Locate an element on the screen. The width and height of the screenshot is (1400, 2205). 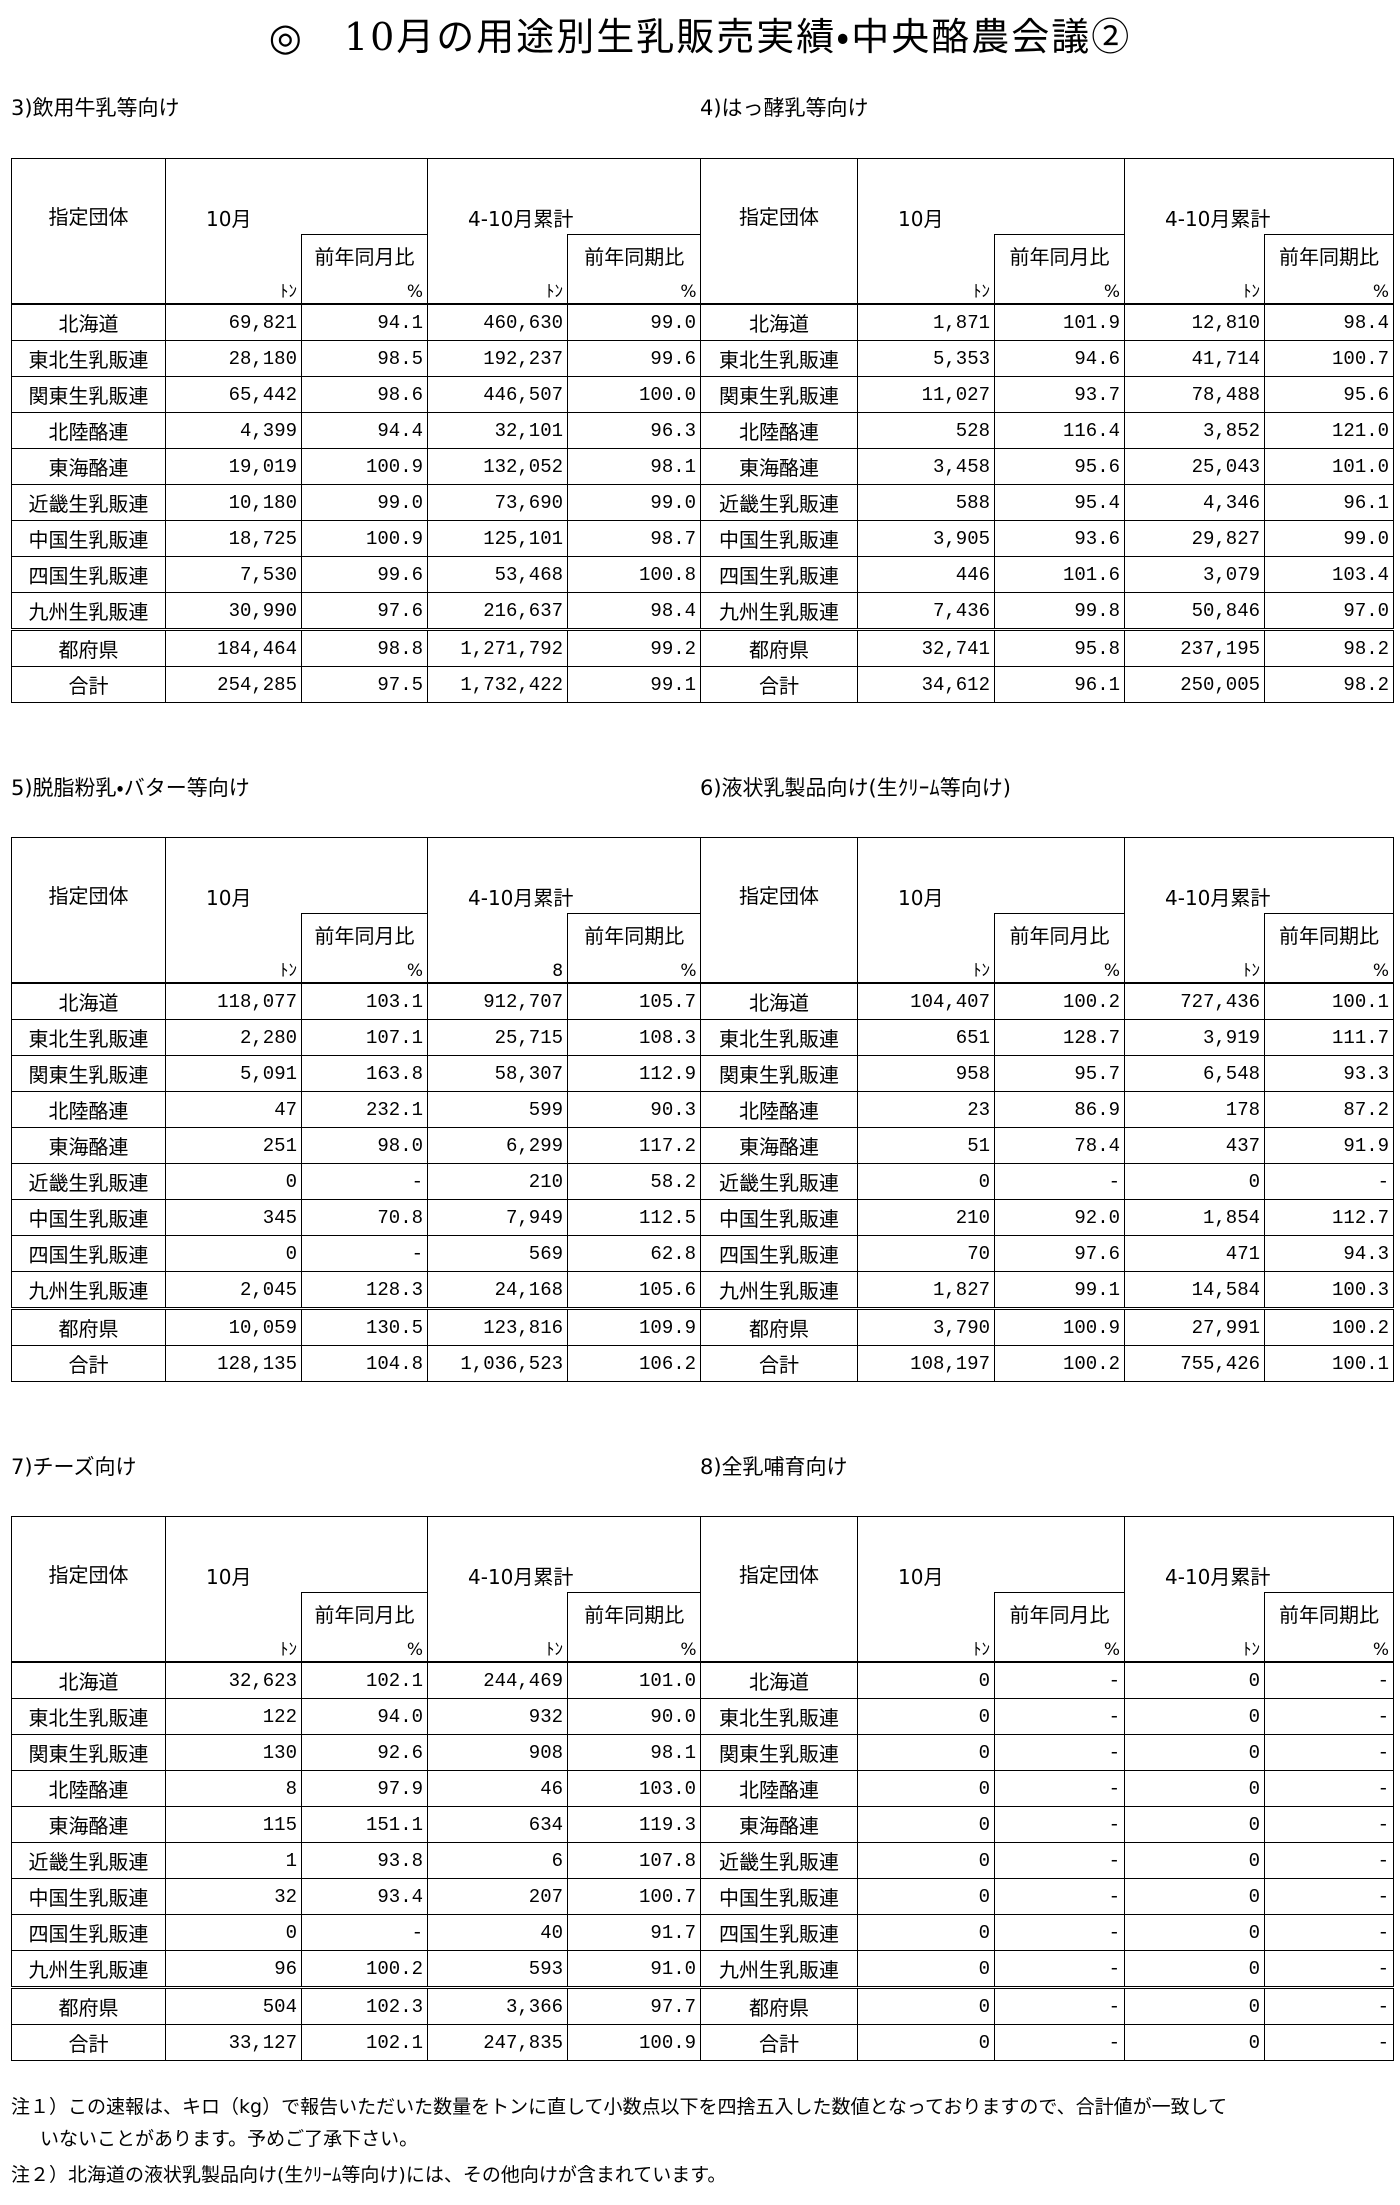
value-cell: 47 is located at coordinates (233, 1109).